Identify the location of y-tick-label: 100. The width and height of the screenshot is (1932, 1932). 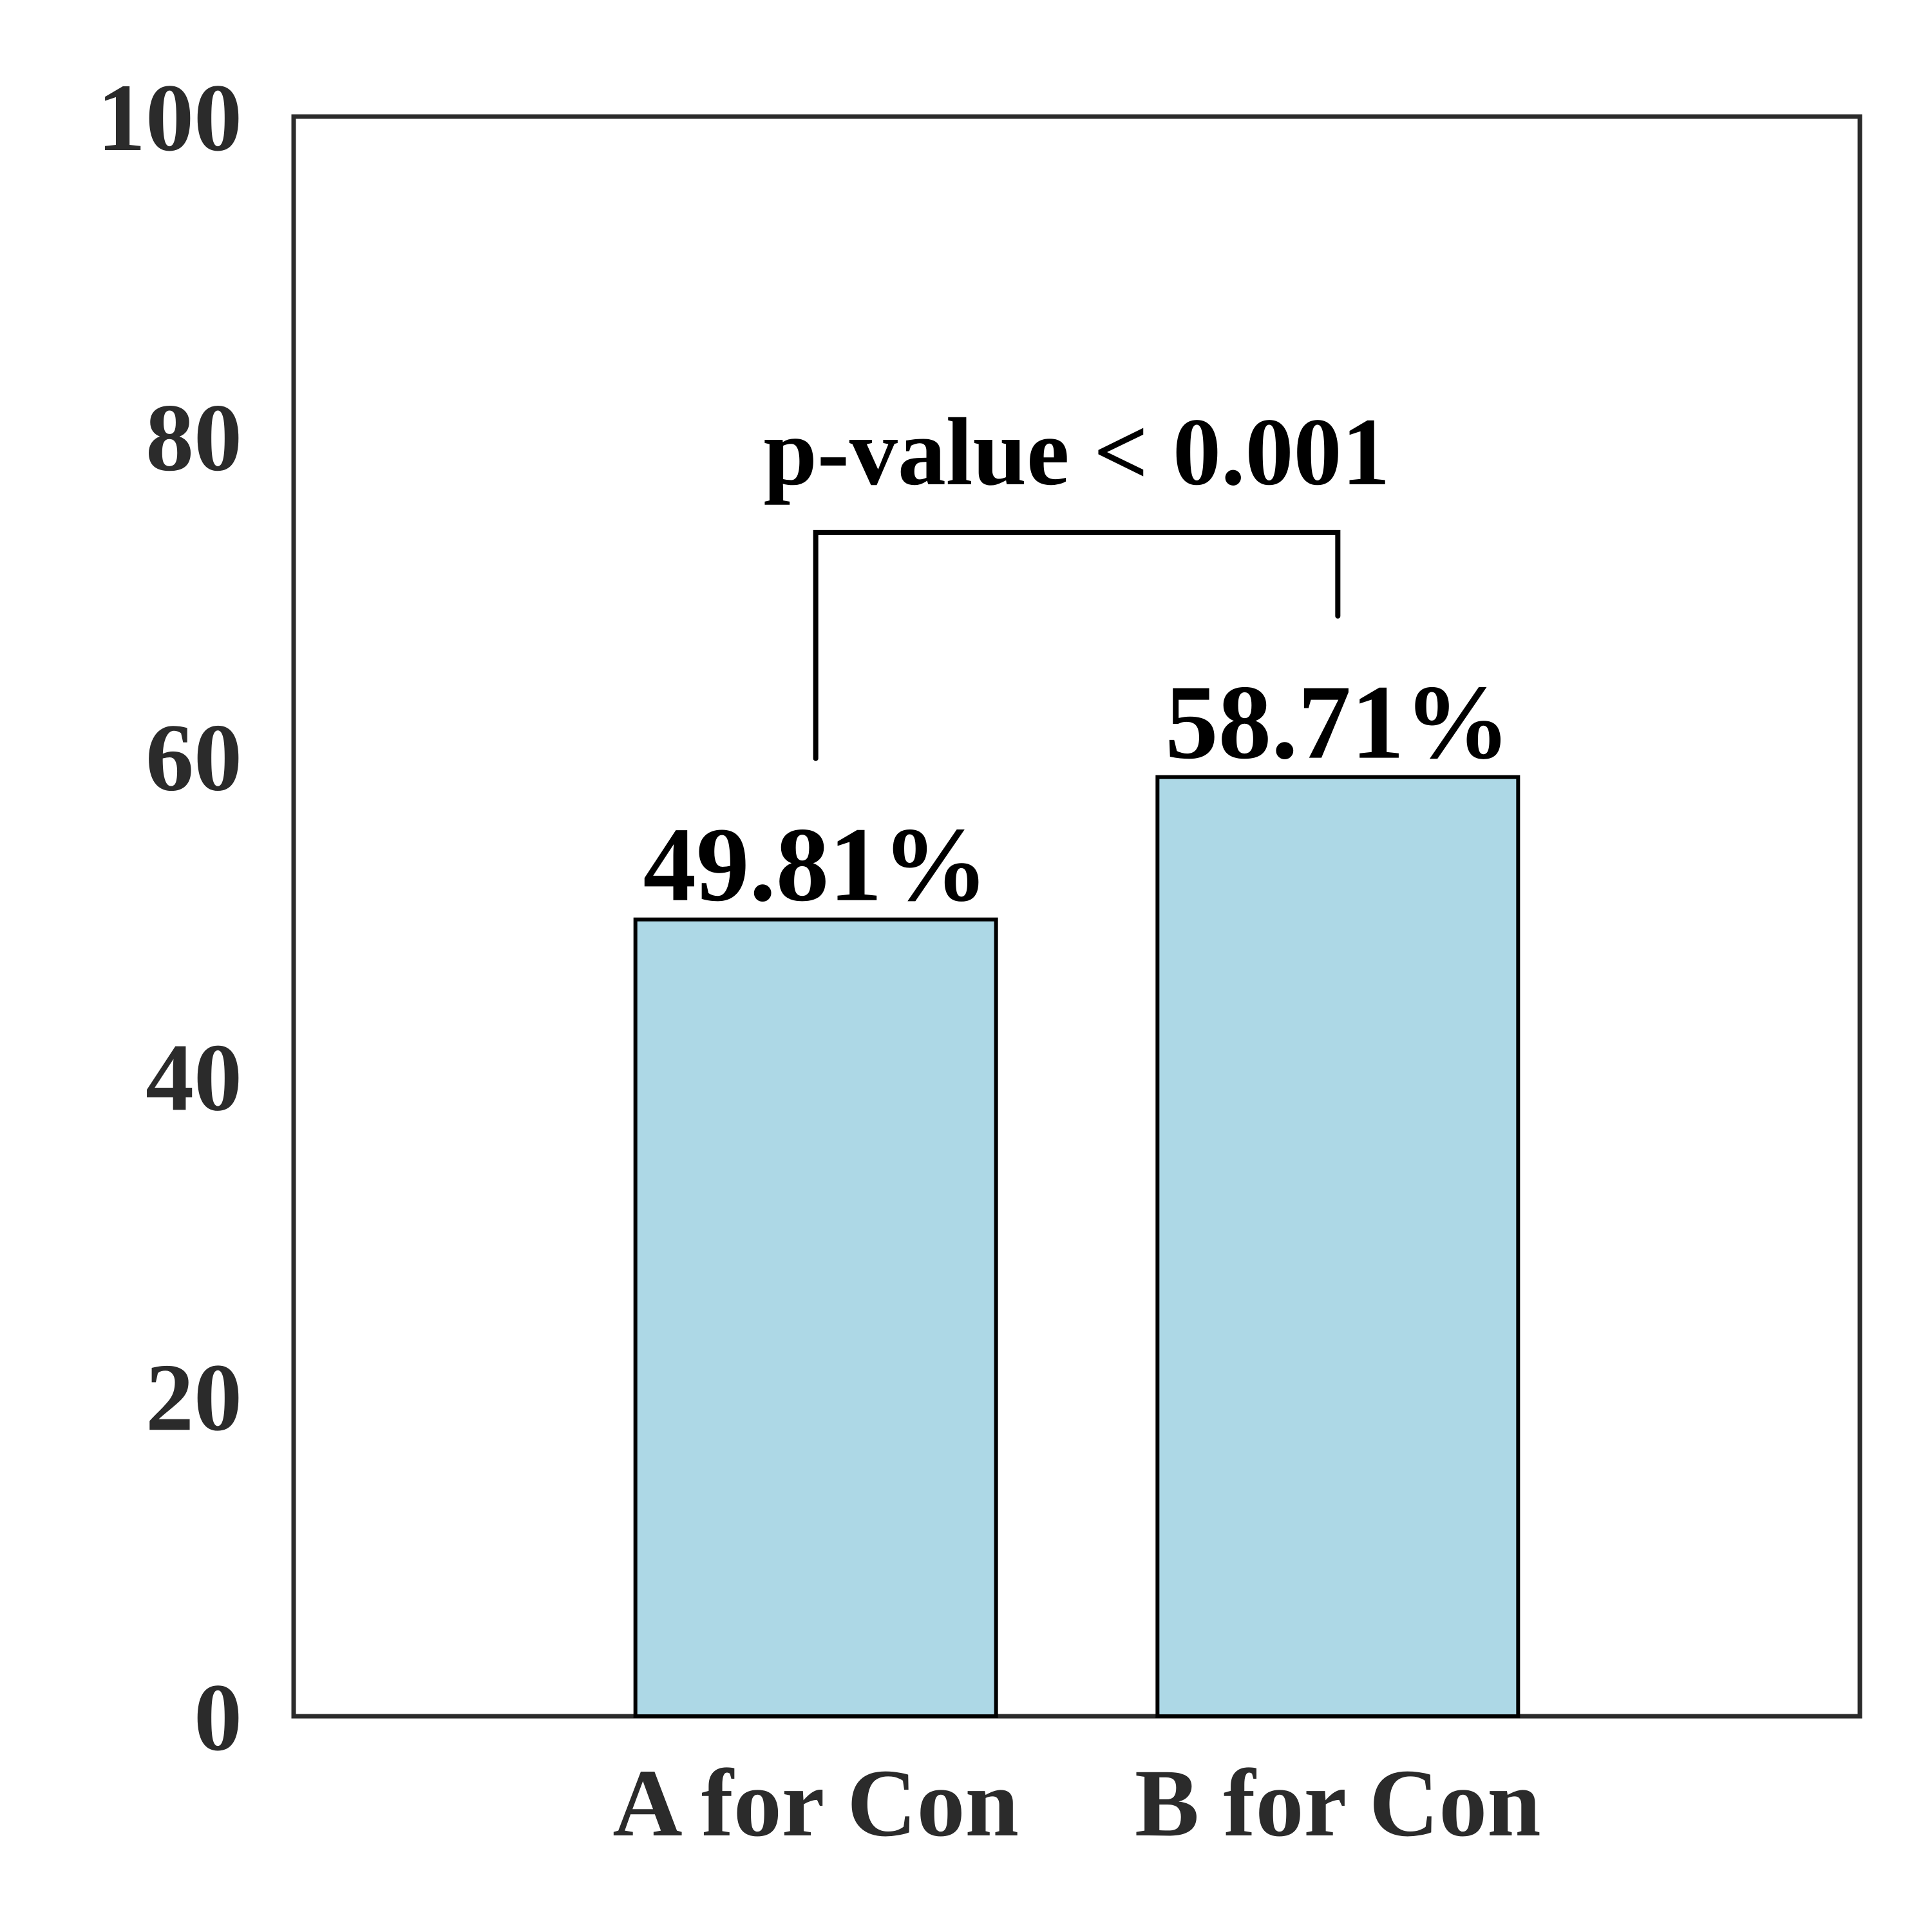
(169, 117).